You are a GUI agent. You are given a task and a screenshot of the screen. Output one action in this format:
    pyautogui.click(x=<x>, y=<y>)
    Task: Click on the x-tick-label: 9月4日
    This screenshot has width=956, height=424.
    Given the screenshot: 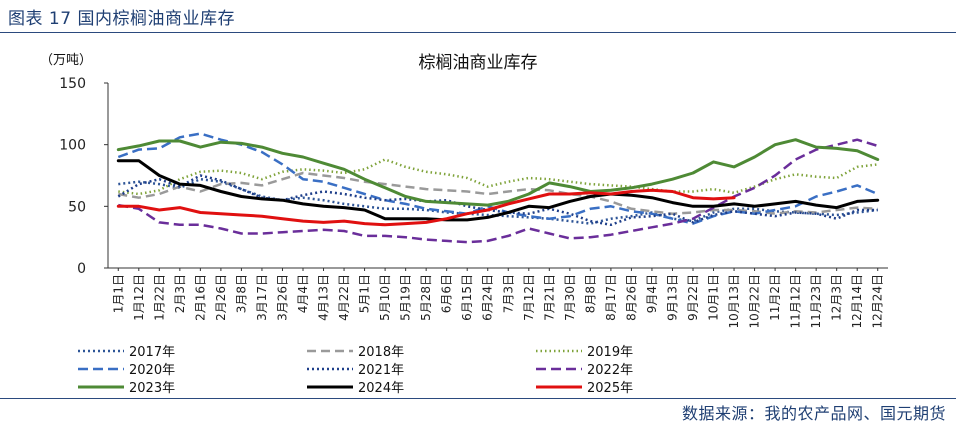 What is the action you would take?
    pyautogui.click(x=652, y=293)
    